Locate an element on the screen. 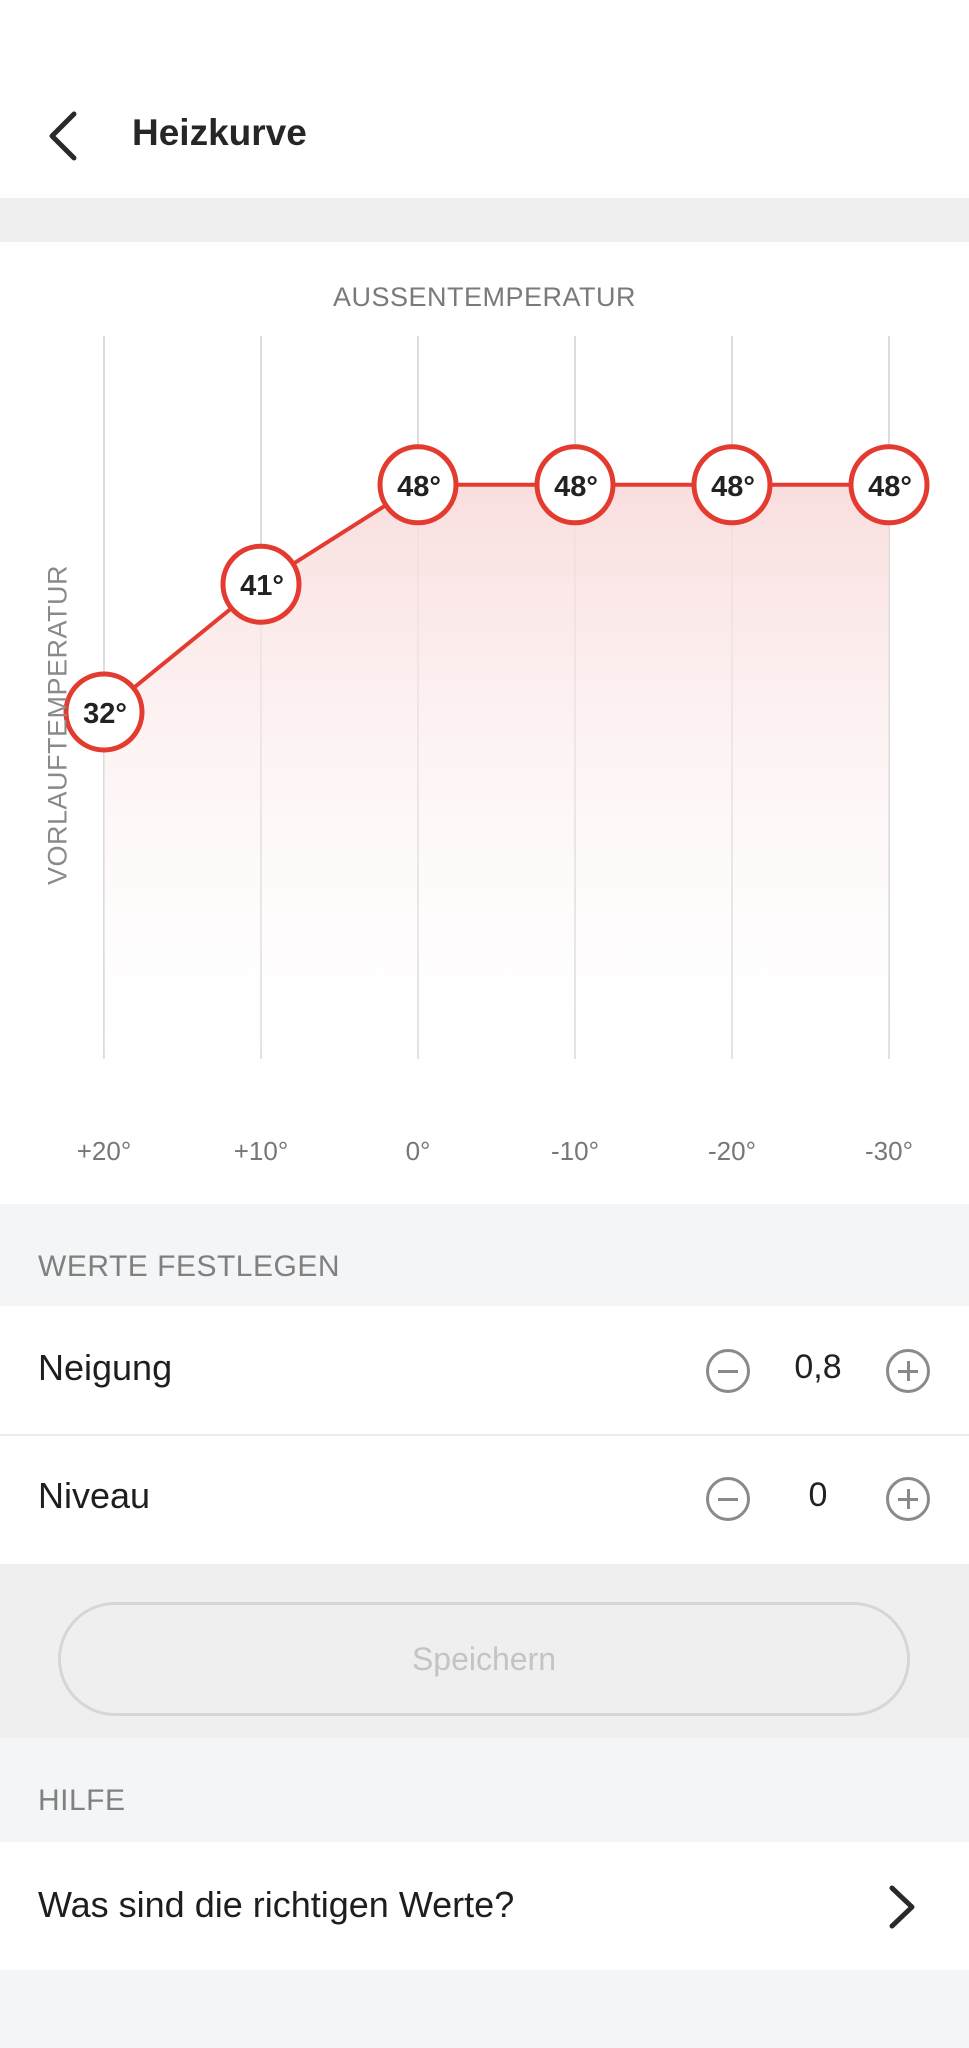 The height and width of the screenshot is (2048, 969). x-tick-label: -10° is located at coordinates (575, 1151).